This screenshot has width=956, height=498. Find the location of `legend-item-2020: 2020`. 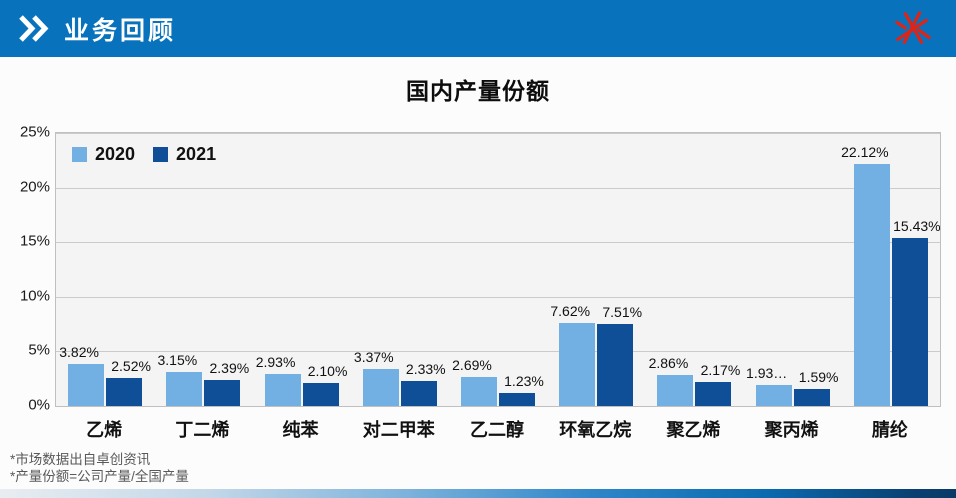

legend-item-2020: 2020 is located at coordinates (103, 154).